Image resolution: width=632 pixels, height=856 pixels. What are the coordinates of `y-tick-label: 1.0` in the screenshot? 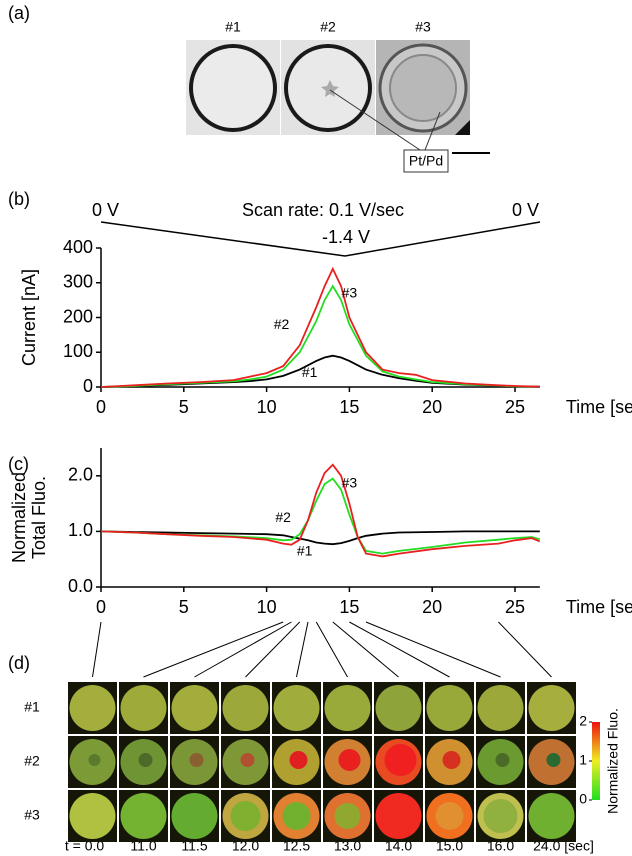 It's located at (80, 530).